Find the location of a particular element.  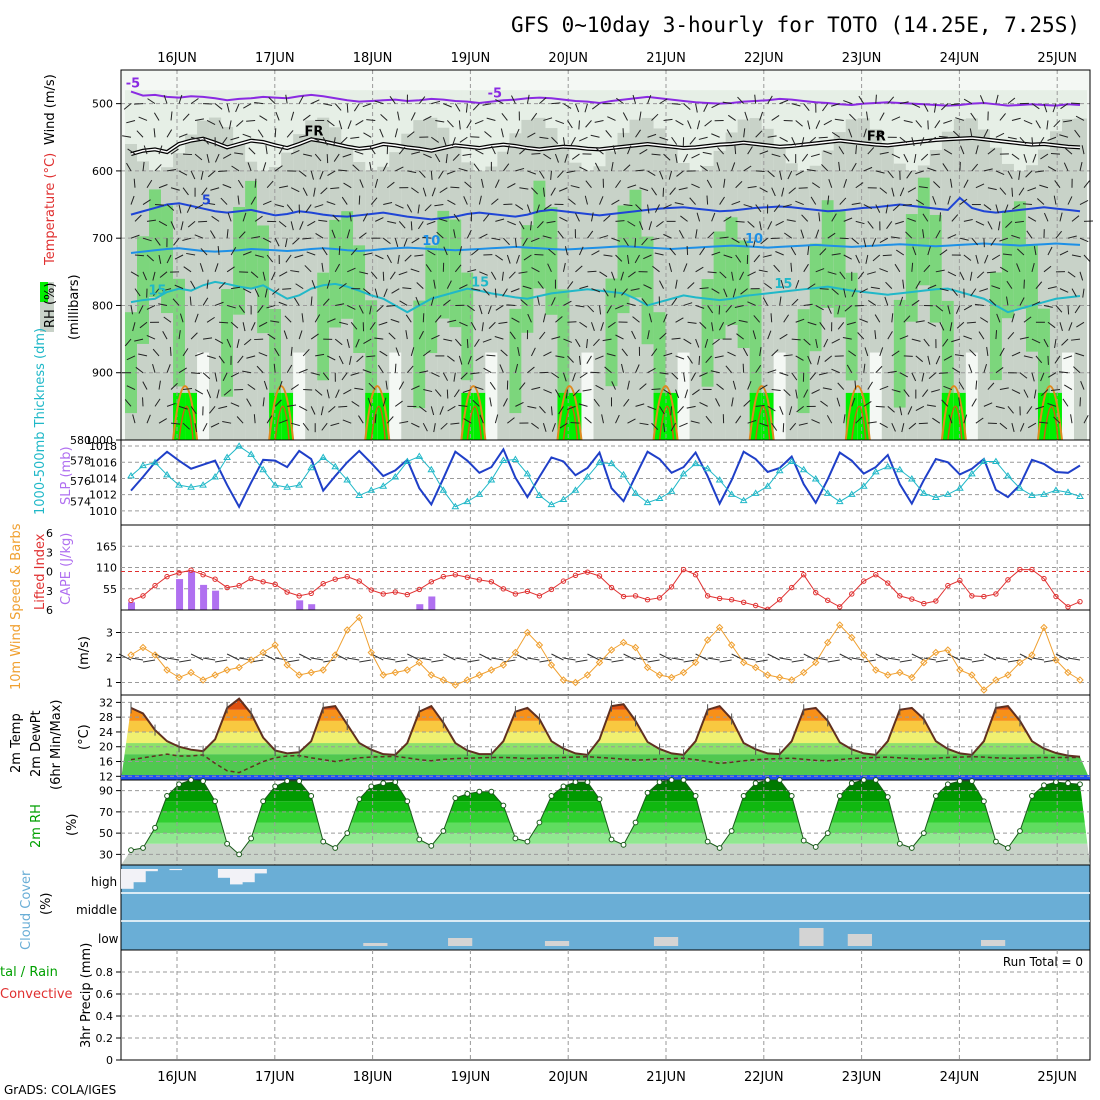

temp-tick-20: 20 is located at coordinates (106, 747).